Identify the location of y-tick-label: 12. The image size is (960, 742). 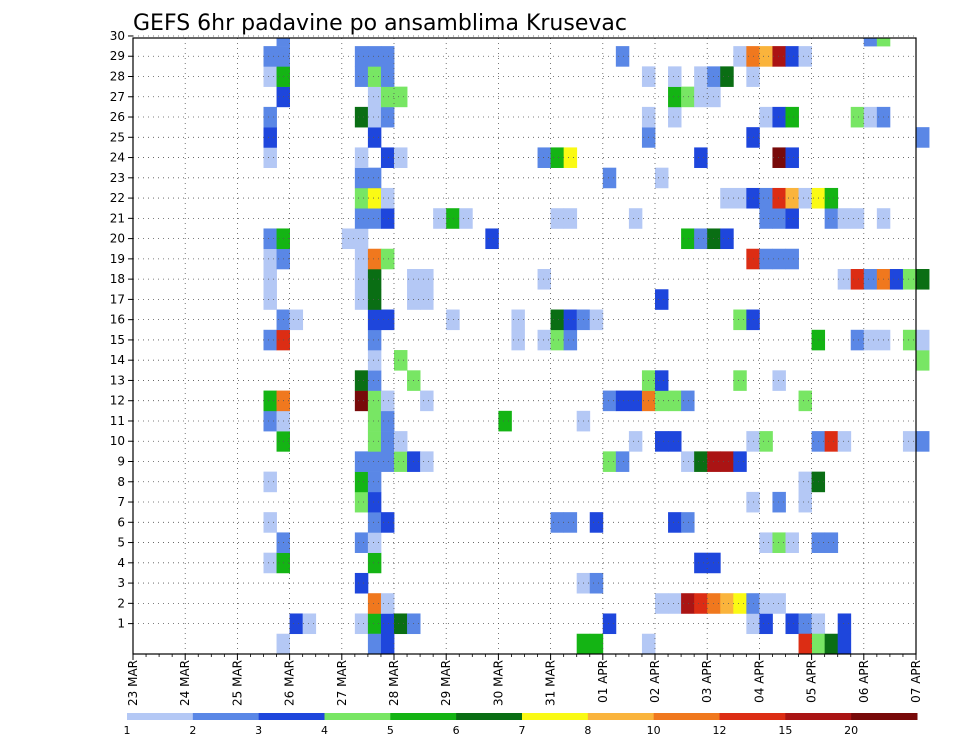
(117, 401).